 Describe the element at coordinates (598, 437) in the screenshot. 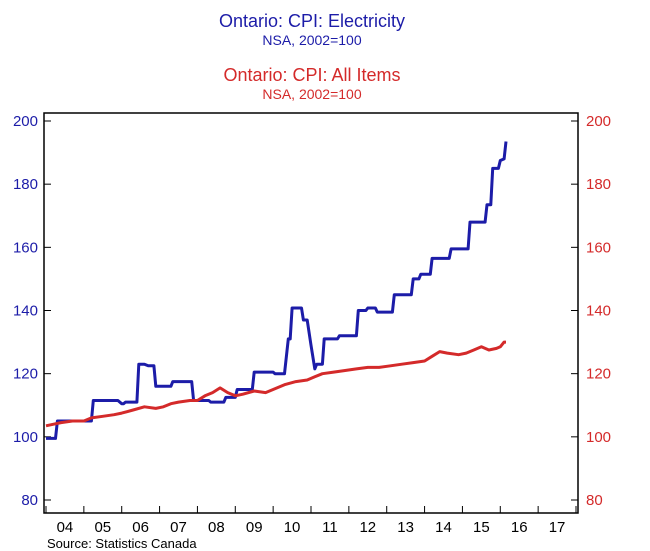

I see `right-tick-label: 100` at that location.